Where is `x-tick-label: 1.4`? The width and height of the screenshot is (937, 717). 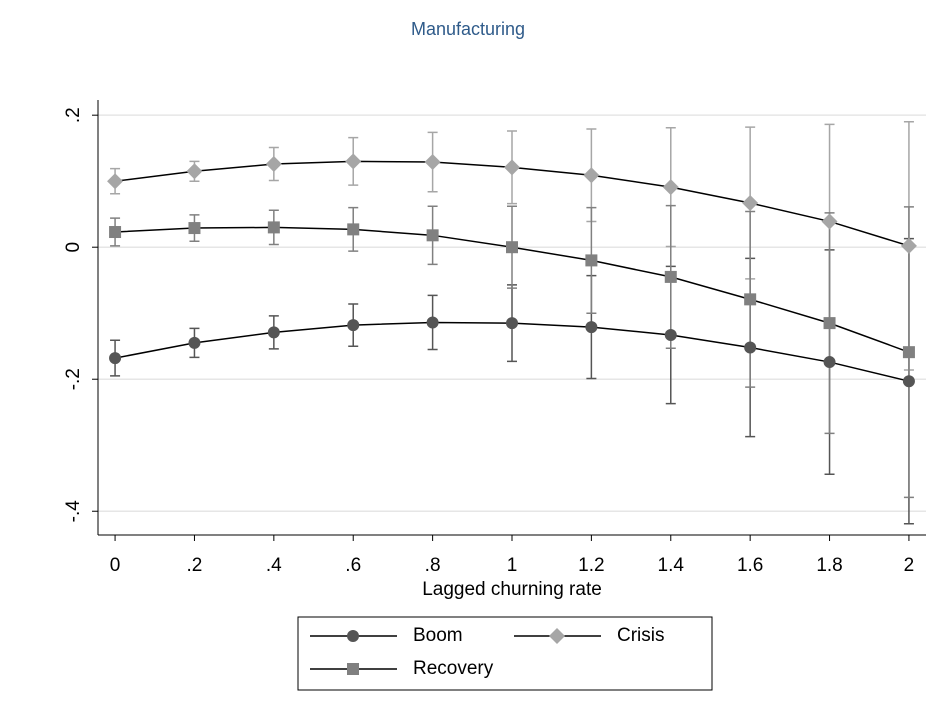 x-tick-label: 1.4 is located at coordinates (671, 565).